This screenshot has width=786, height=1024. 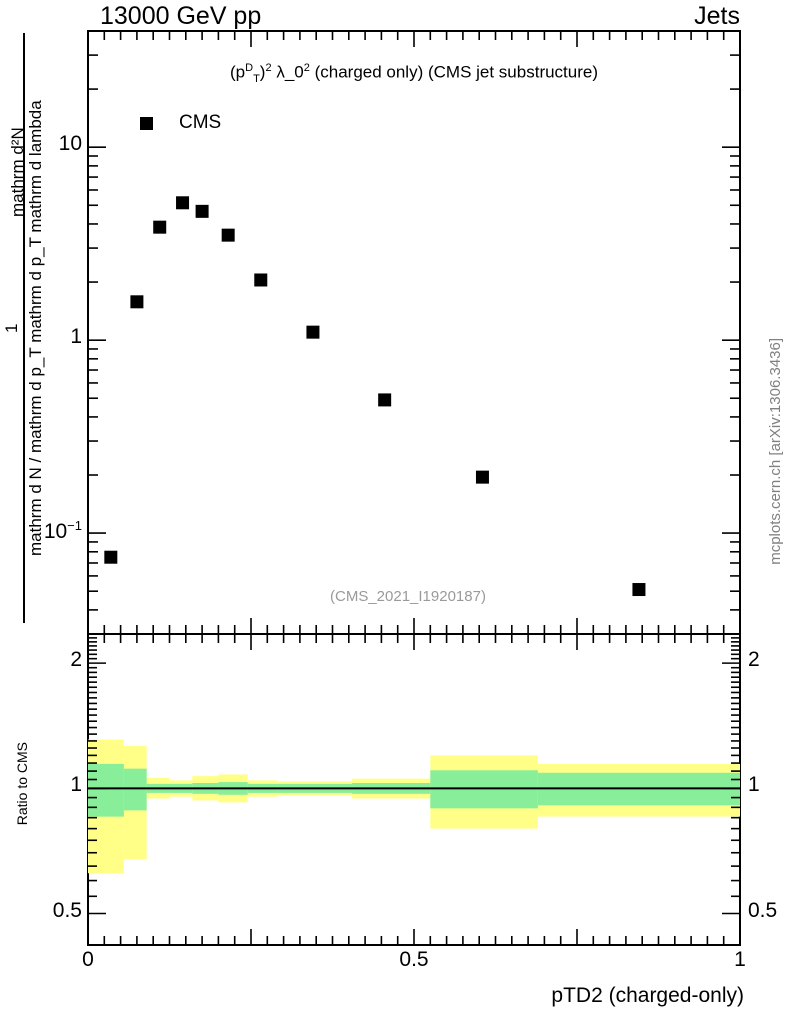 I want to click on ratio-tick-label-left: 0.5, so click(x=67, y=910).